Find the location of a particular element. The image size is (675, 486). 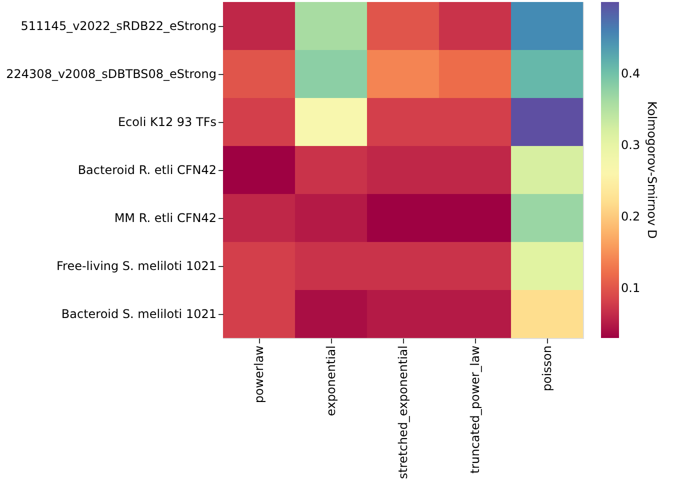

x-tick-label: exponential is located at coordinates (331, 381).